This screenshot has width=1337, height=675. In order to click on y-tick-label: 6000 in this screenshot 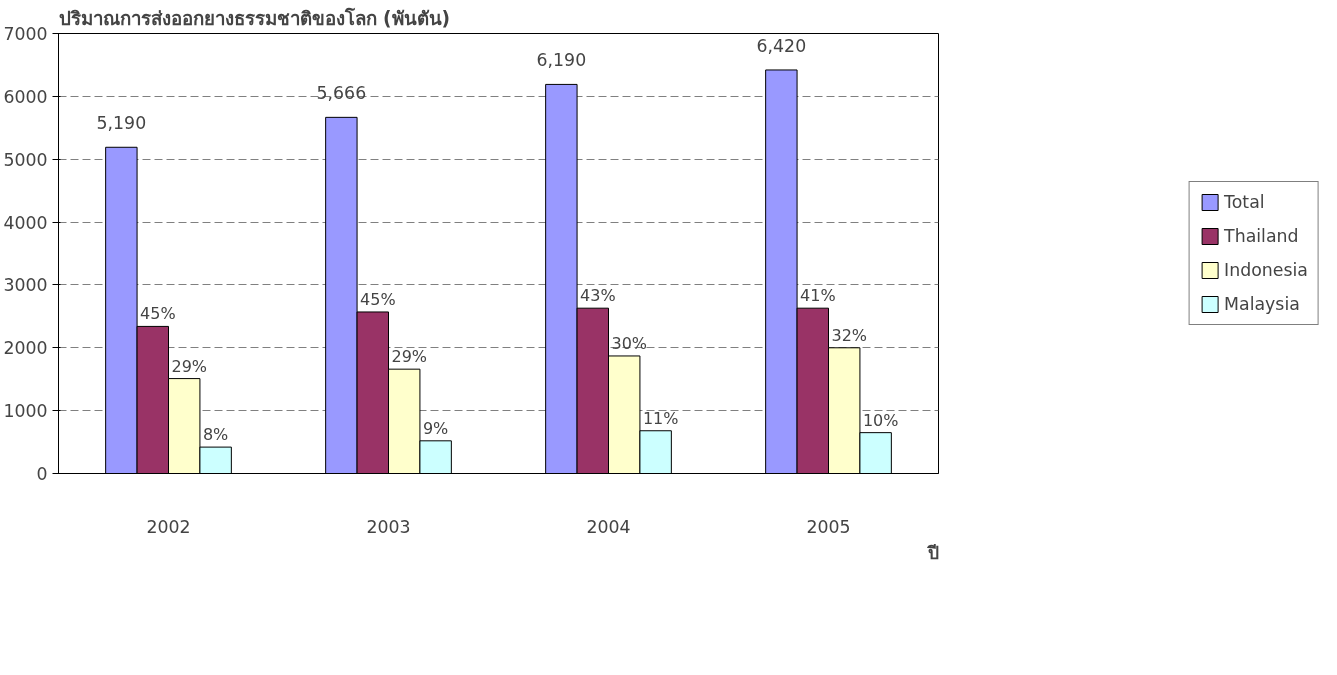, I will do `click(25, 96)`.